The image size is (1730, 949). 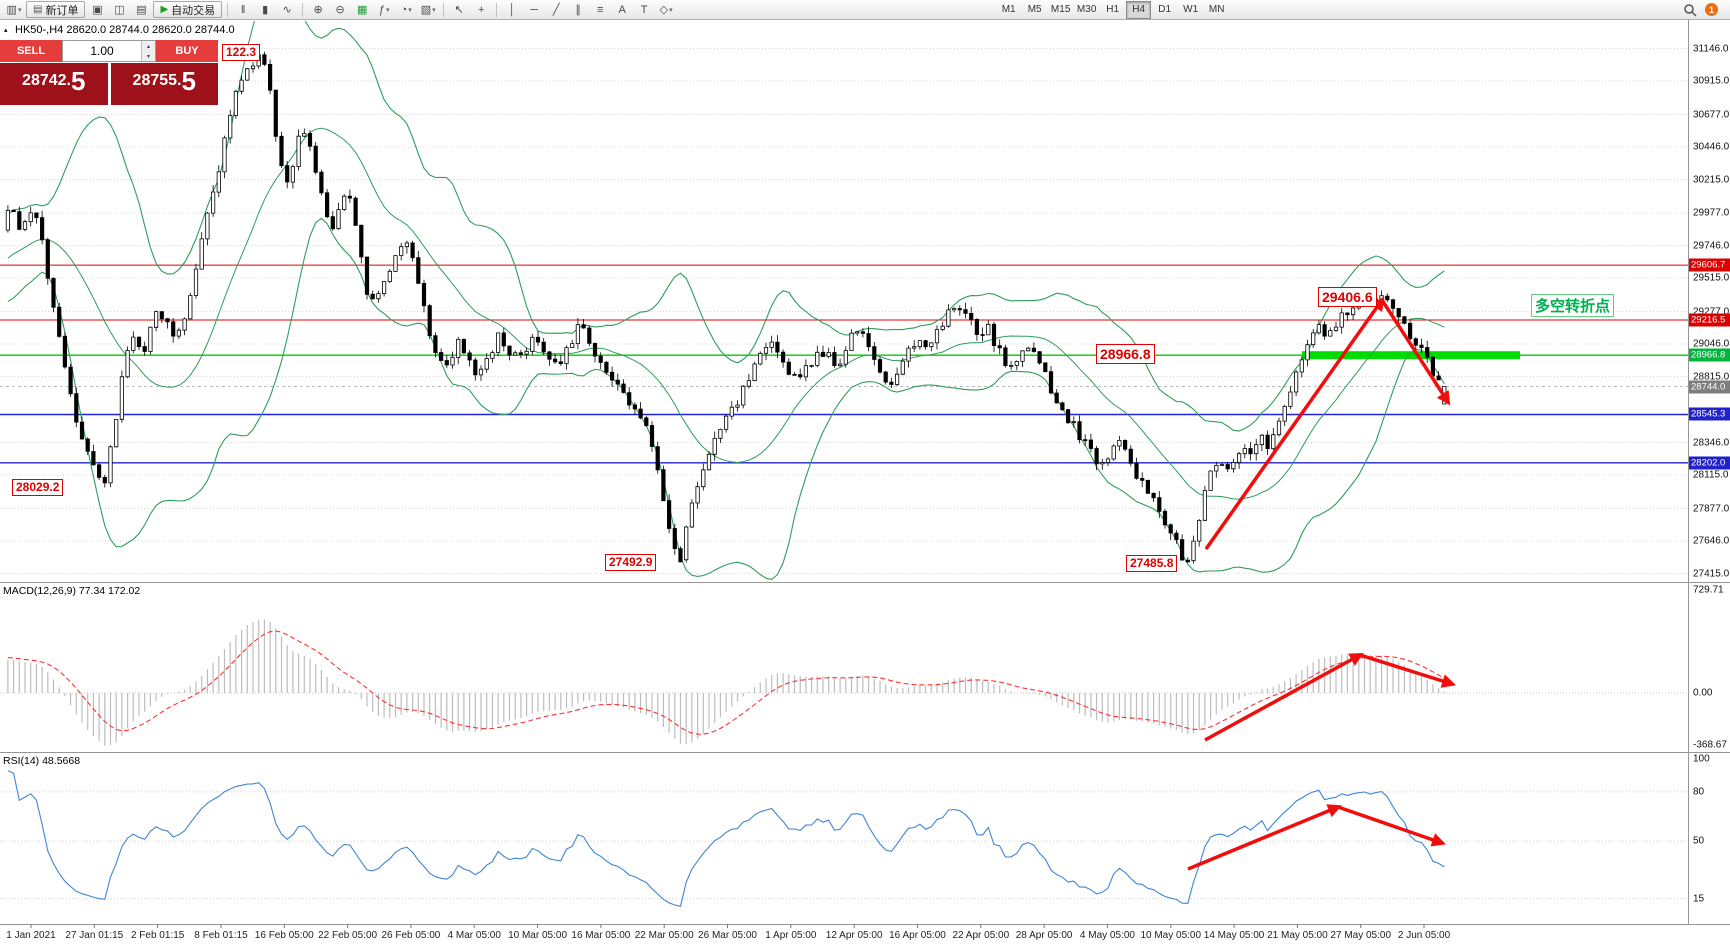 What do you see at coordinates (1711, 344) in the screenshot?
I see `price-axis-label: 29046.0` at bounding box center [1711, 344].